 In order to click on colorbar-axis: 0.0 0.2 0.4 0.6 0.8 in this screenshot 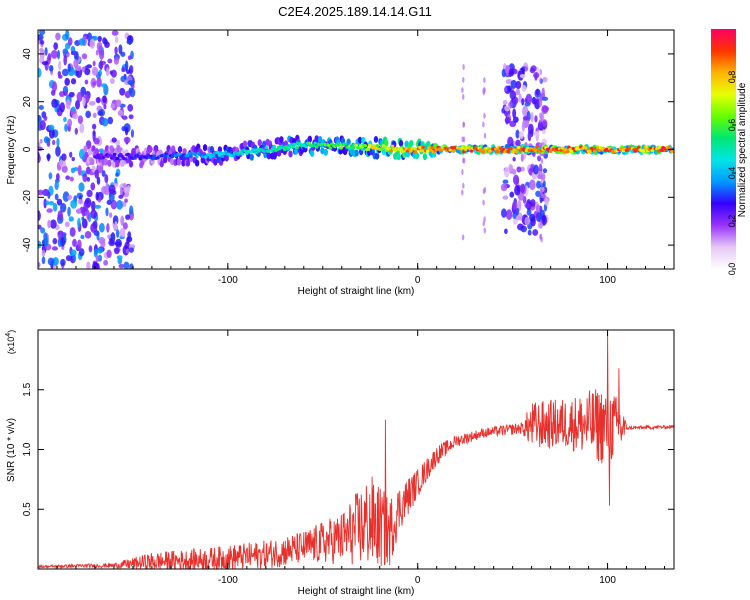, I will do `click(732, 173)`.